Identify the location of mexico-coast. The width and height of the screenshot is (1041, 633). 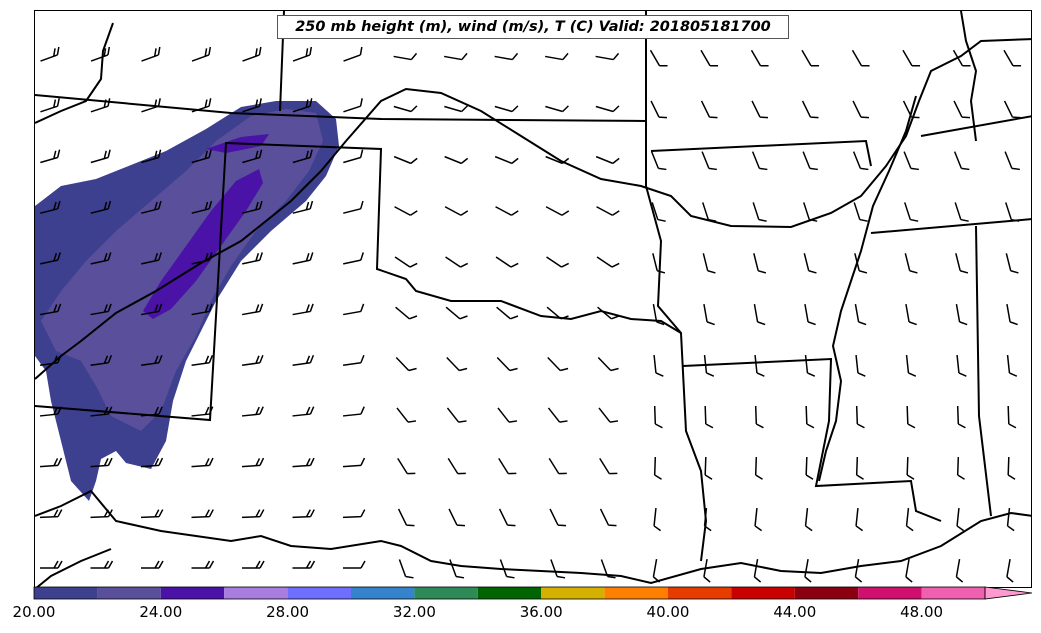
(73, 567).